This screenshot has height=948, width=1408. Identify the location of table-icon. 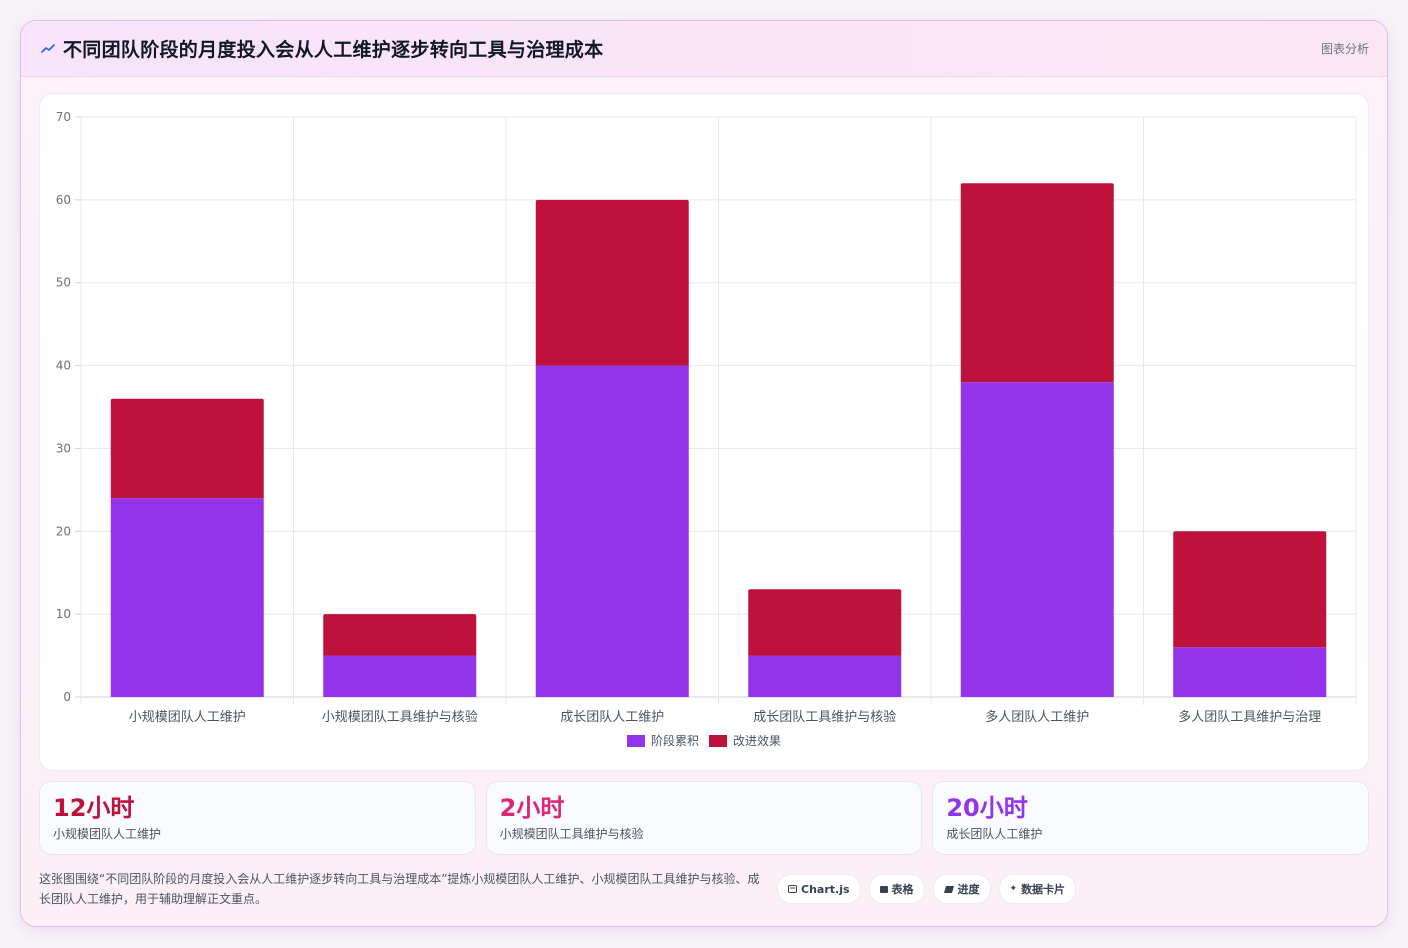
(883, 889).